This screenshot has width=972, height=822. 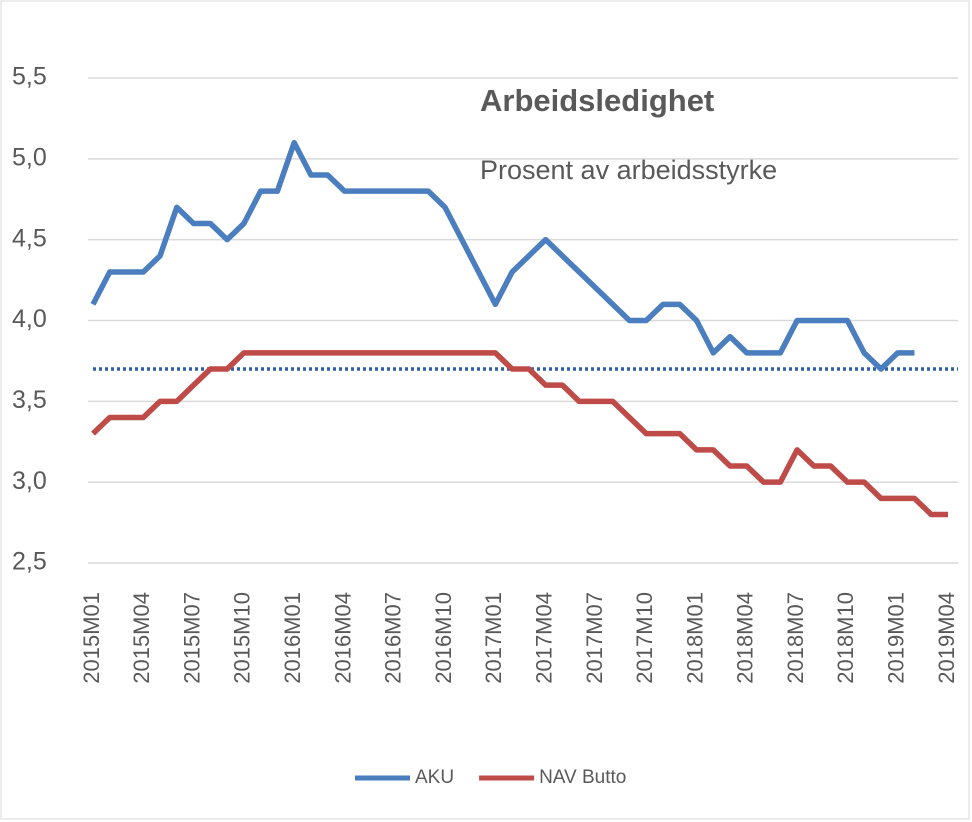 What do you see at coordinates (242, 638) in the screenshot?
I see `x-tick-label: 2015M10` at bounding box center [242, 638].